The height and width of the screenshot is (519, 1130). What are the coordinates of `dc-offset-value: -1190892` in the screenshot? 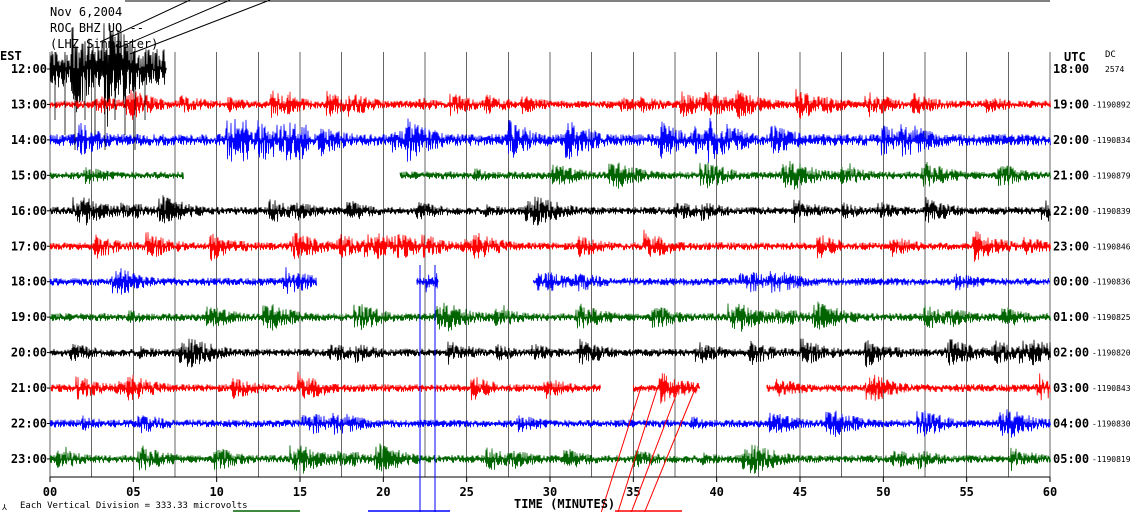 It's located at (1111, 104).